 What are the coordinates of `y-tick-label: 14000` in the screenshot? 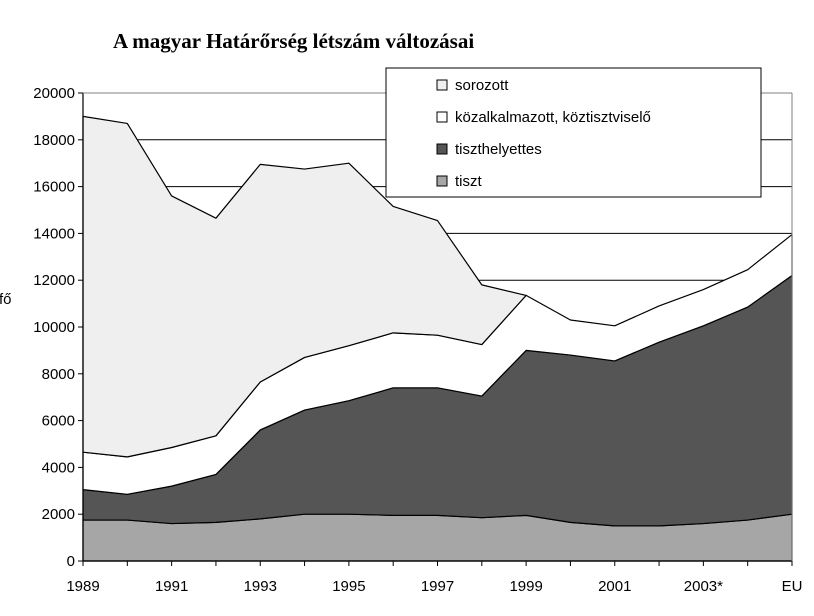 It's located at (54, 233).